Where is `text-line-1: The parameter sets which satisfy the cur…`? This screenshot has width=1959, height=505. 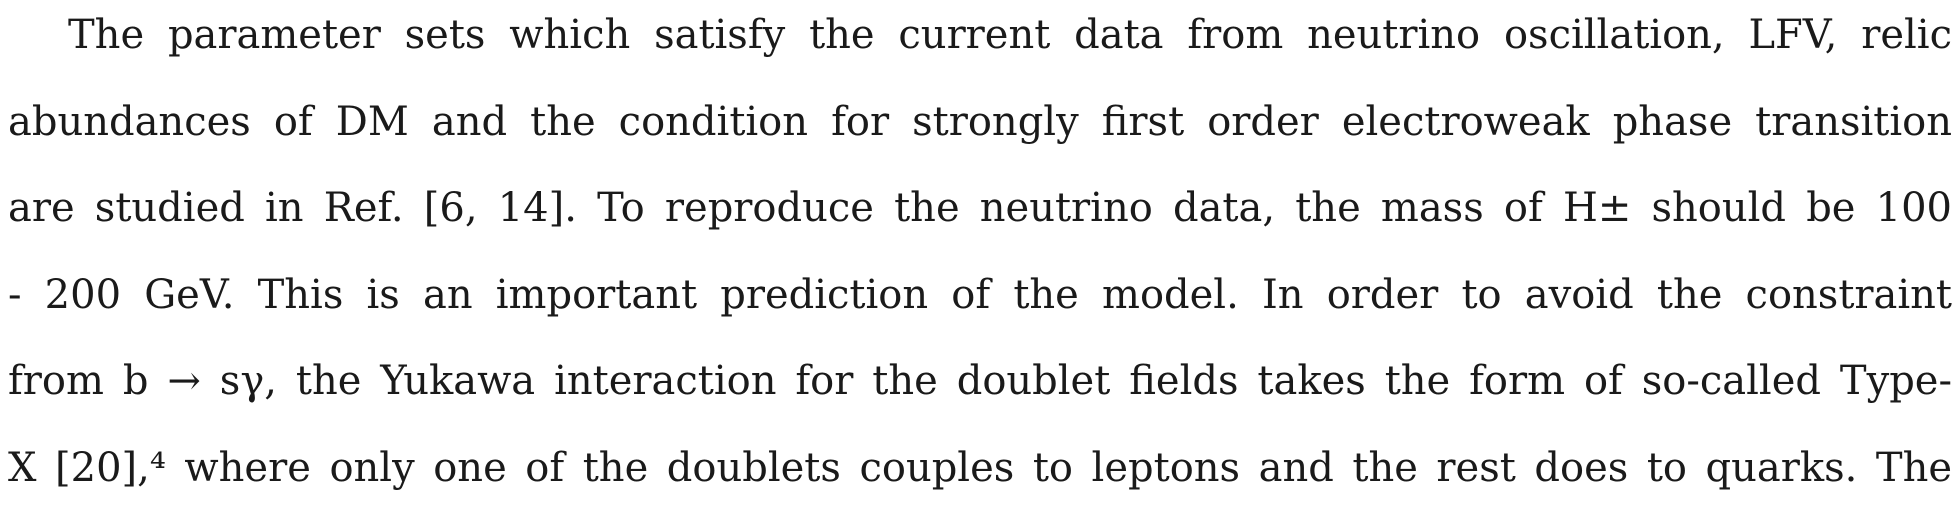
text-line-1: The parameter sets which satisfy the cur… is located at coordinates (1010, 35).